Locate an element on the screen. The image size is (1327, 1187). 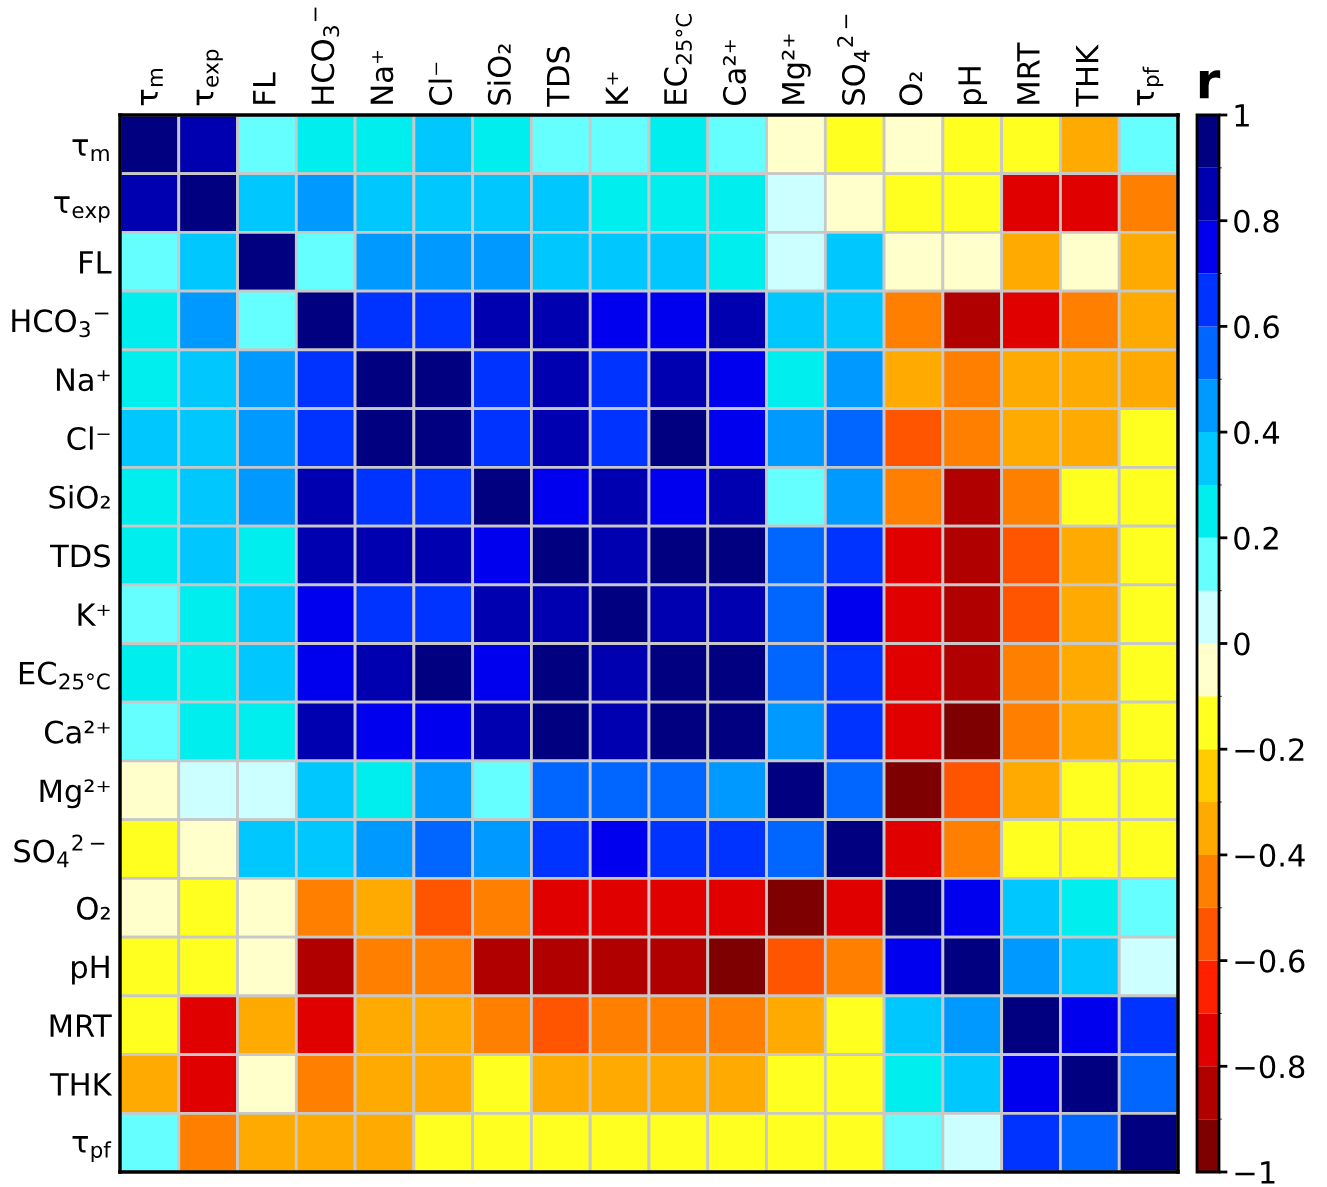
color-bar-label: 1 is located at coordinates (1242, 115).